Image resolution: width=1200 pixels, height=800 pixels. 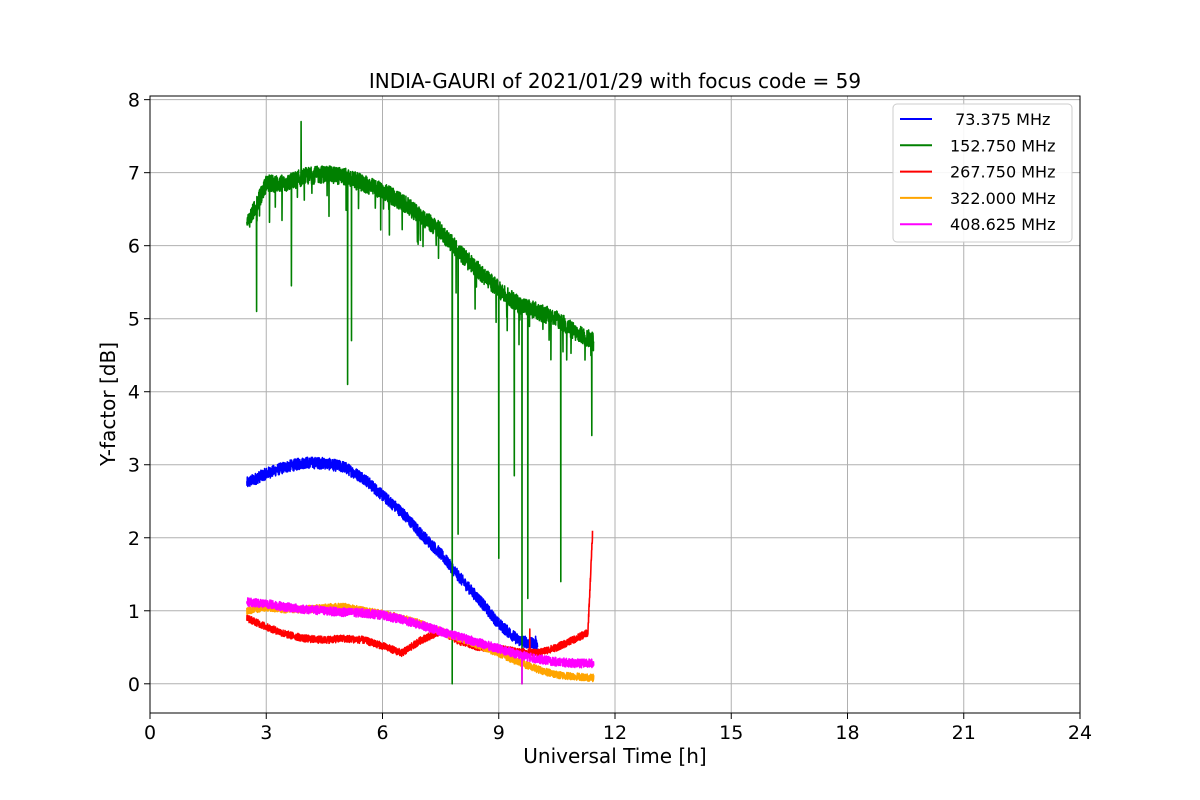 What do you see at coordinates (614, 756) in the screenshot?
I see `x-axis-label: Universal Time [h]` at bounding box center [614, 756].